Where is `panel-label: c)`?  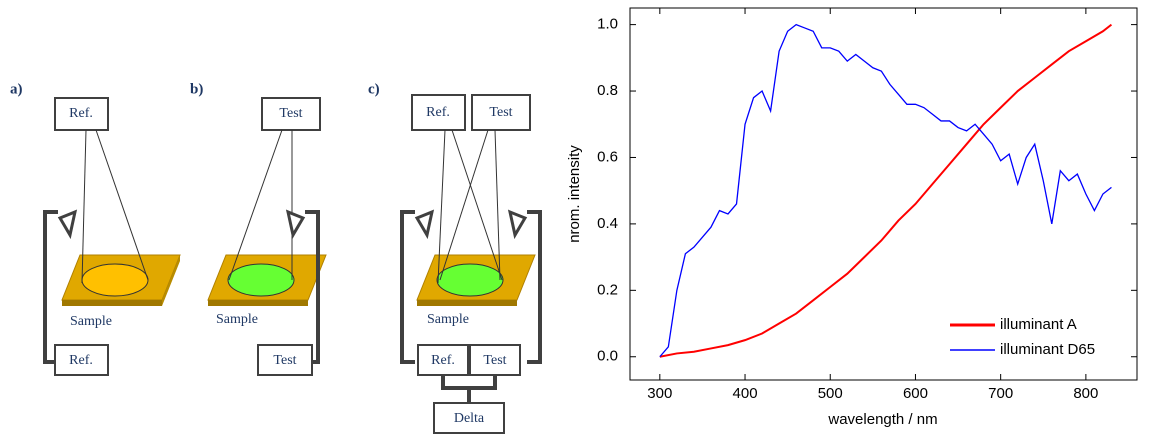 panel-label: c) is located at coordinates (374, 89).